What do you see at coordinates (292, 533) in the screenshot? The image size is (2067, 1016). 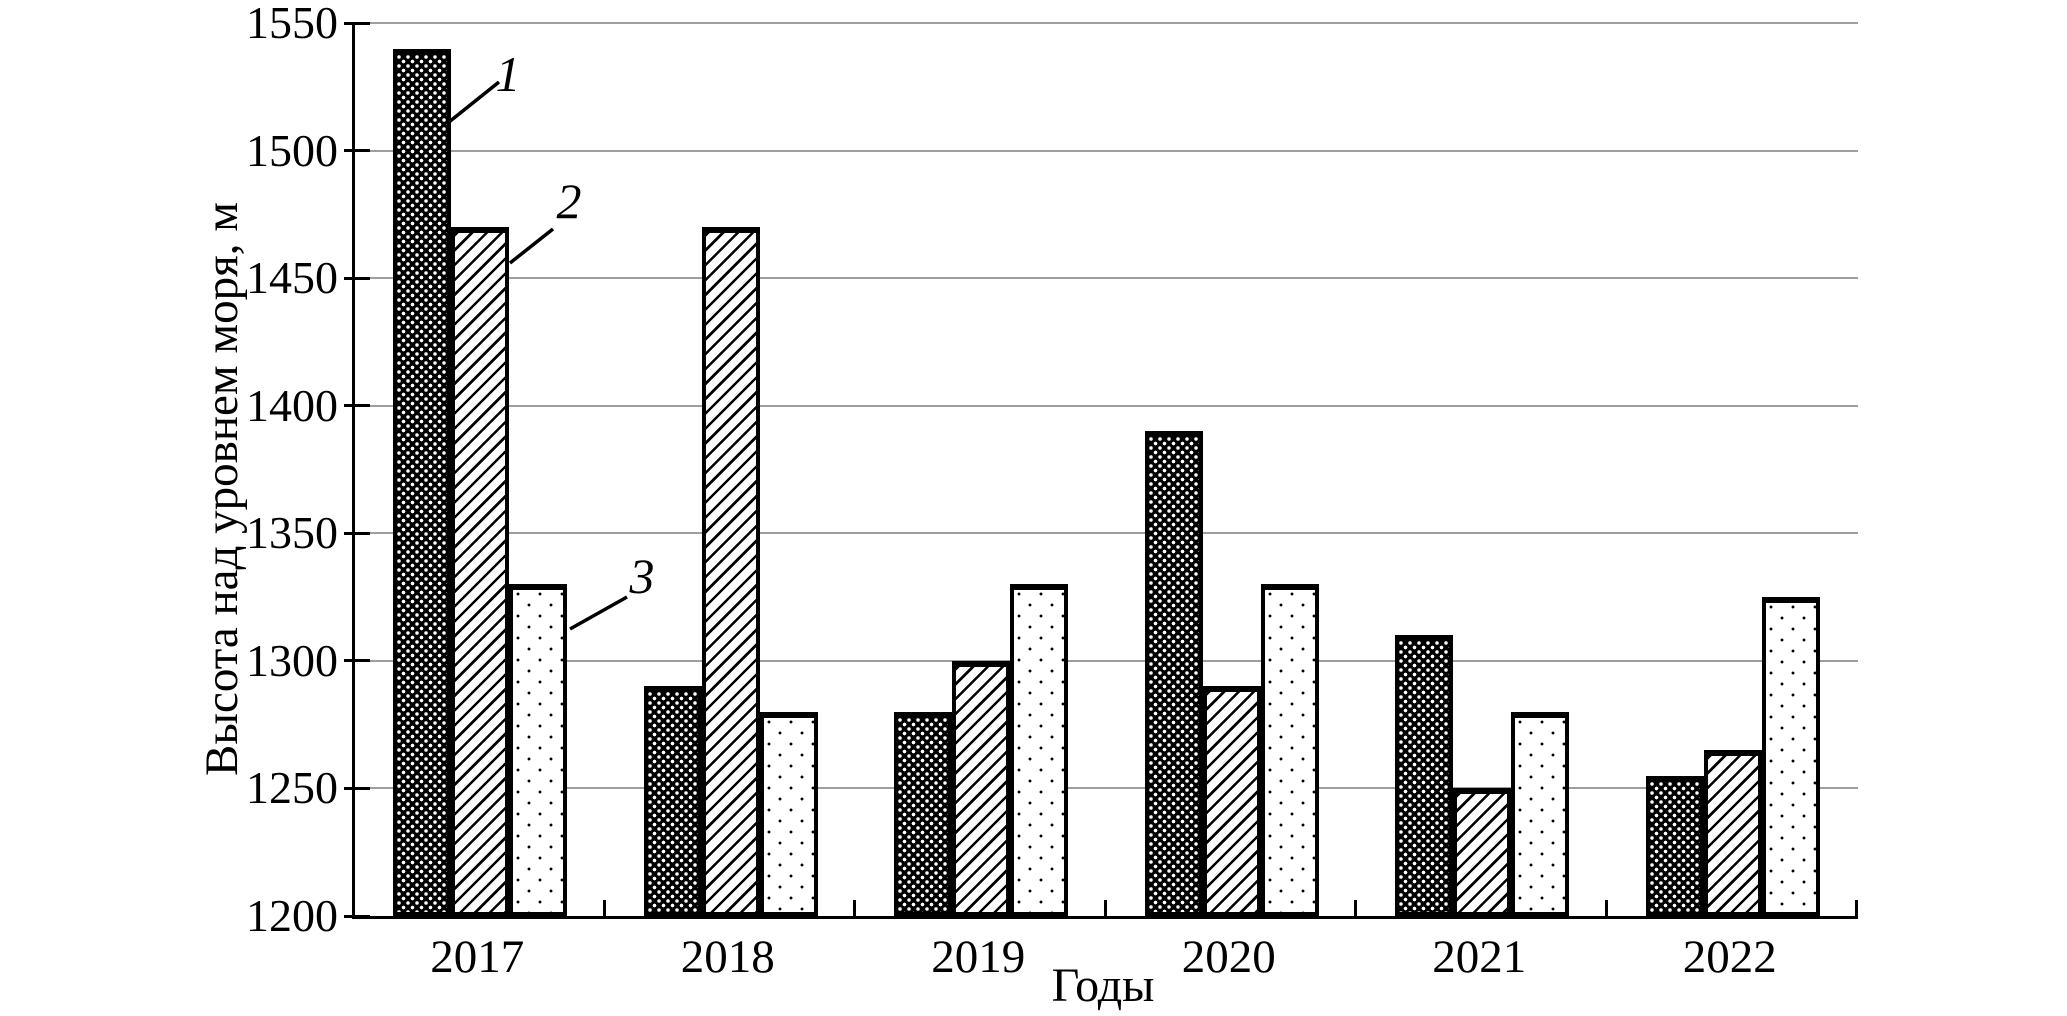 I see `y-tick-label-1350: 1350` at bounding box center [292, 533].